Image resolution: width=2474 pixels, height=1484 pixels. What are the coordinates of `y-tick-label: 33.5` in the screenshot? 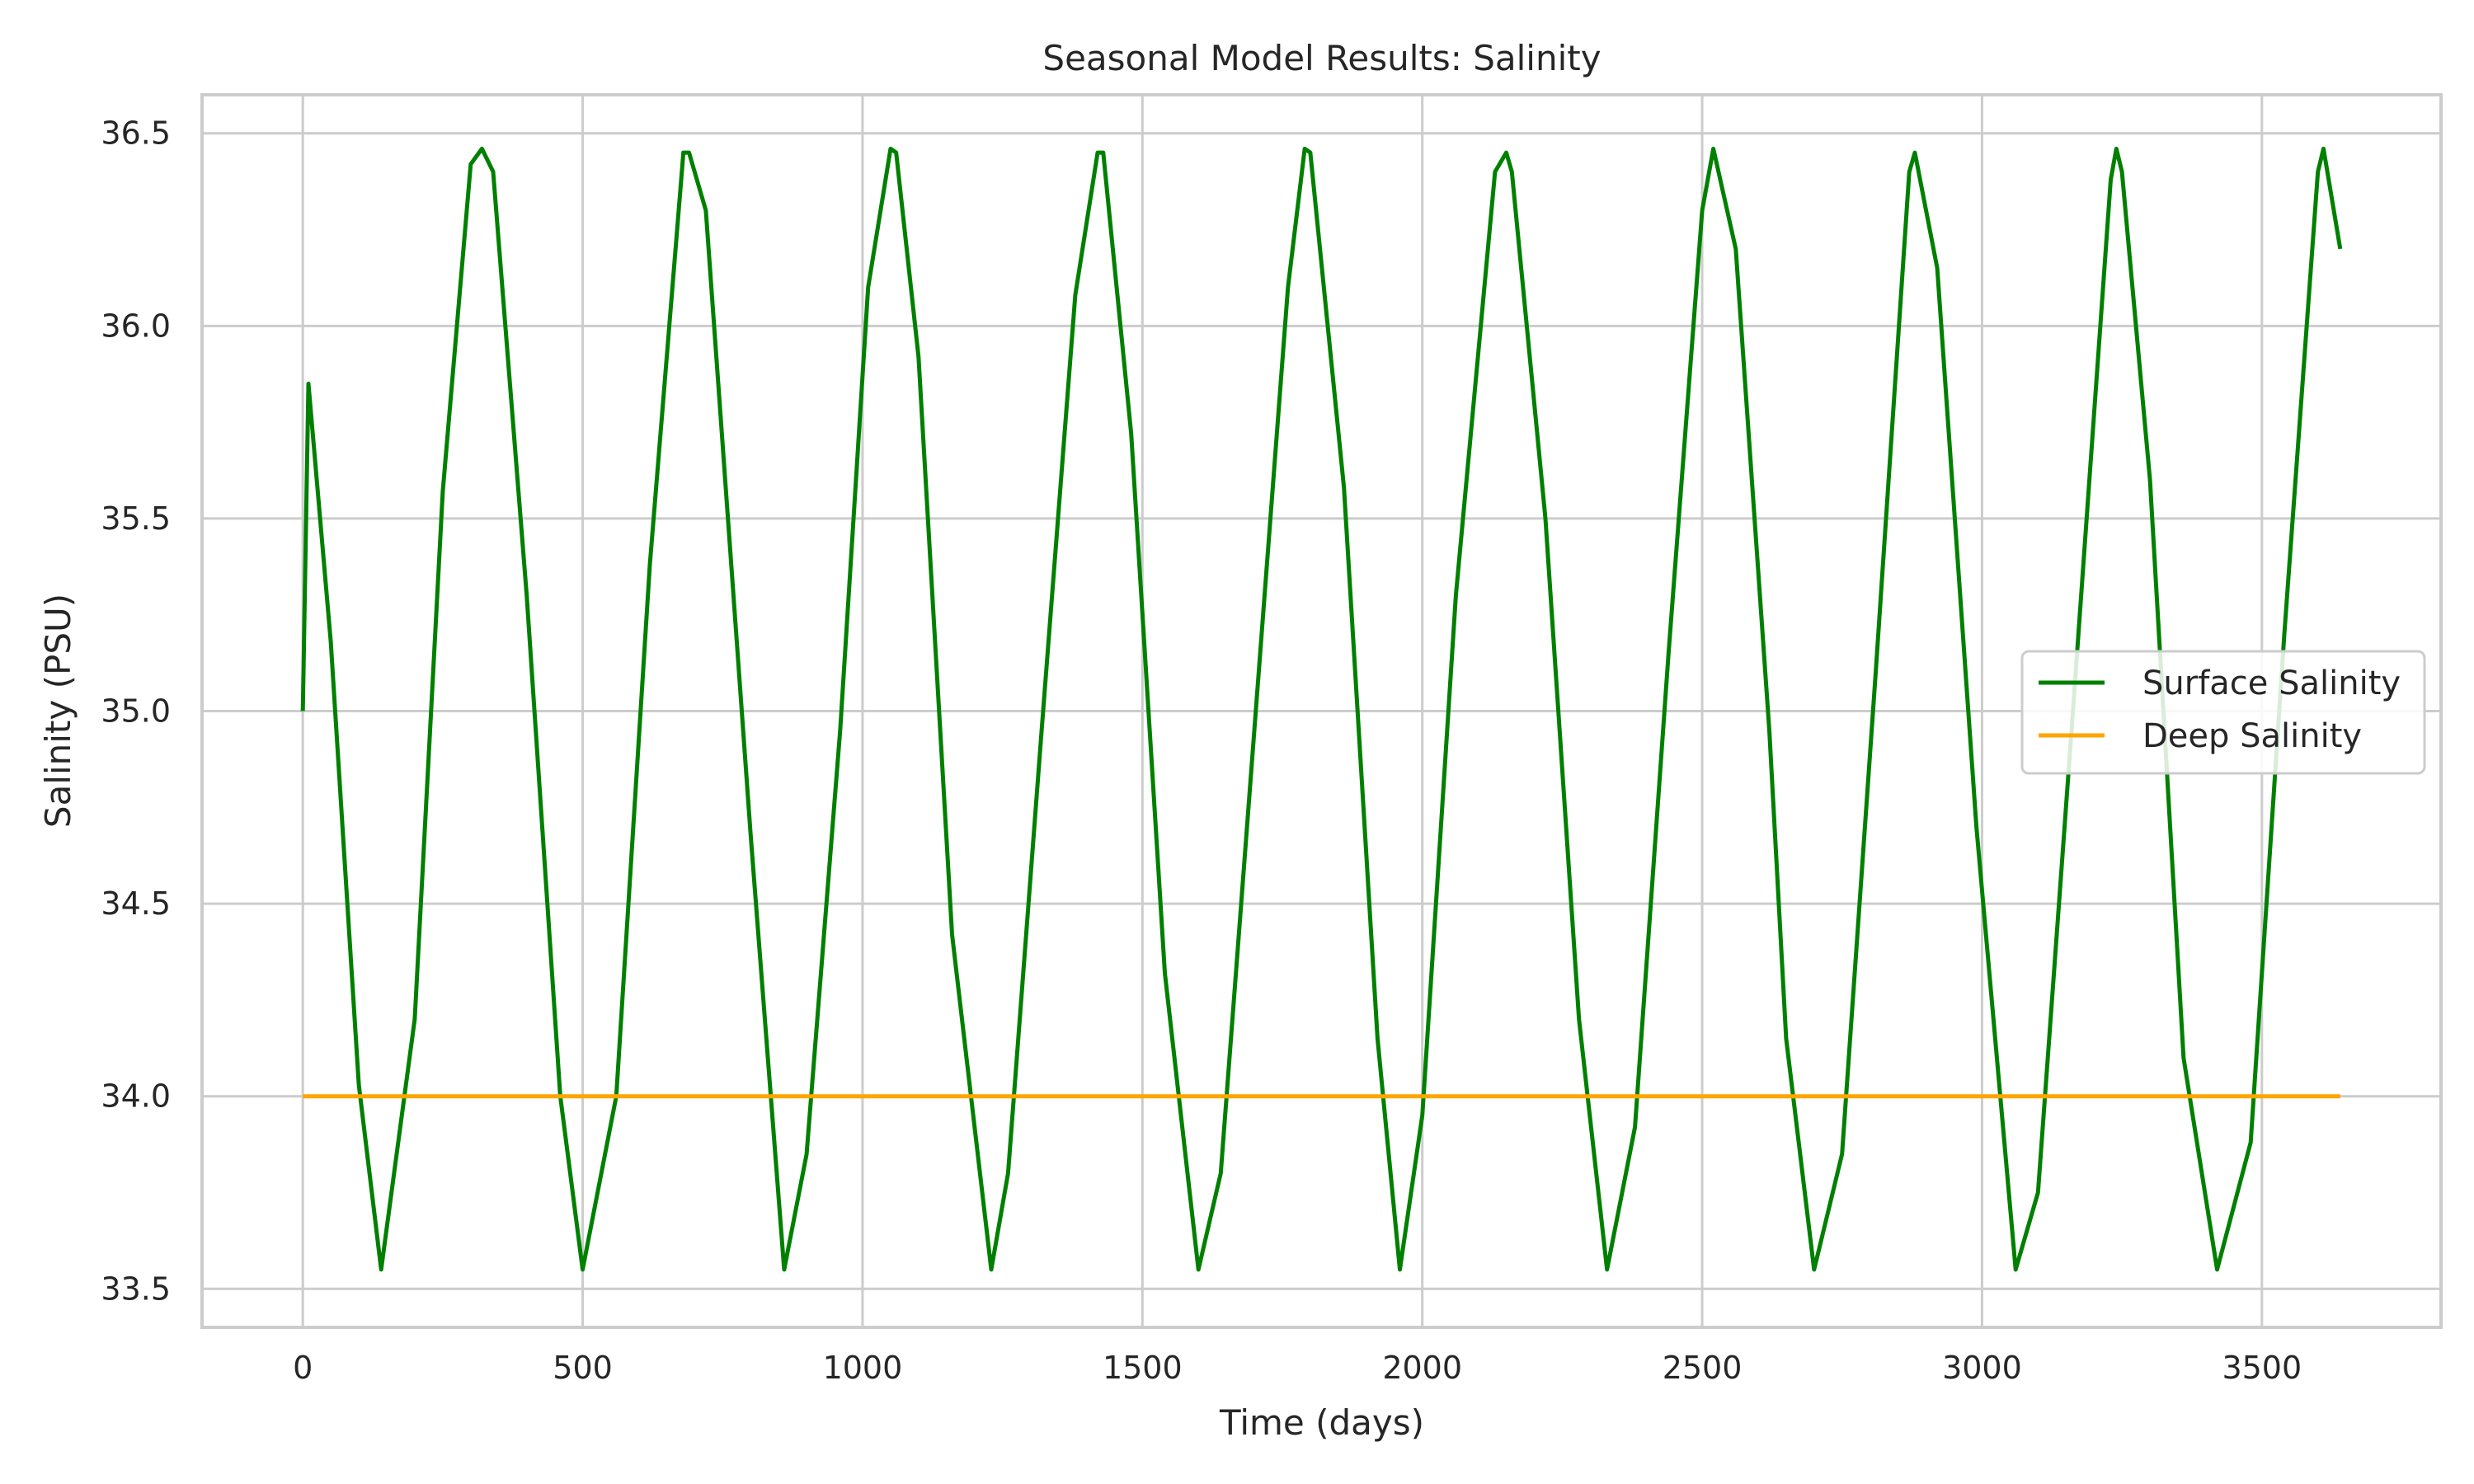 It's located at (136, 1288).